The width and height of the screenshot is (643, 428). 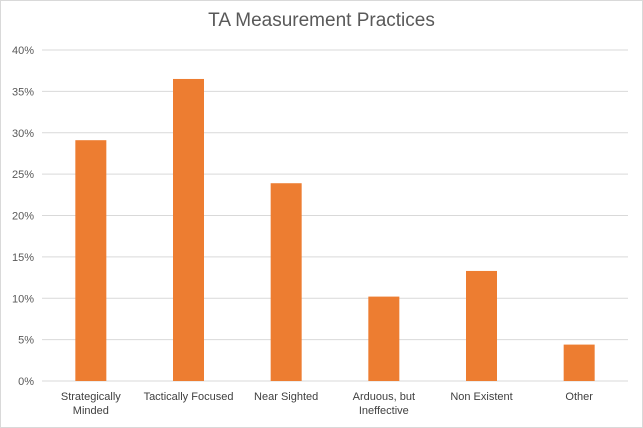 I want to click on y-tick-label: 40%, so click(x=23, y=51).